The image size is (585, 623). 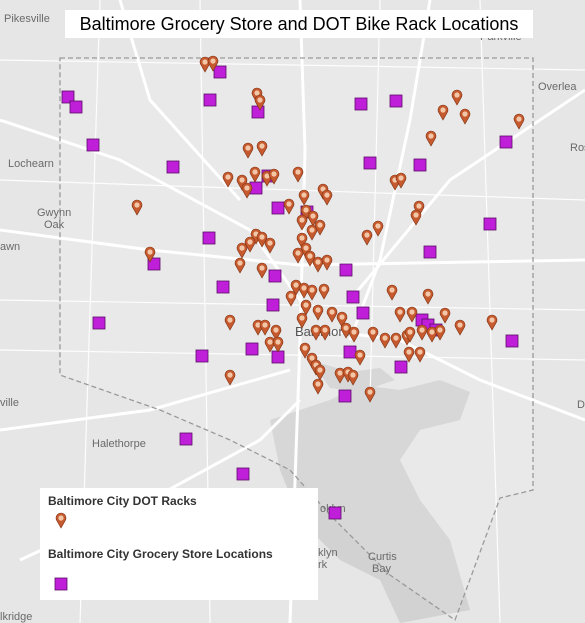 What do you see at coordinates (9, 403) in the screenshot?
I see `place-label: ville` at bounding box center [9, 403].